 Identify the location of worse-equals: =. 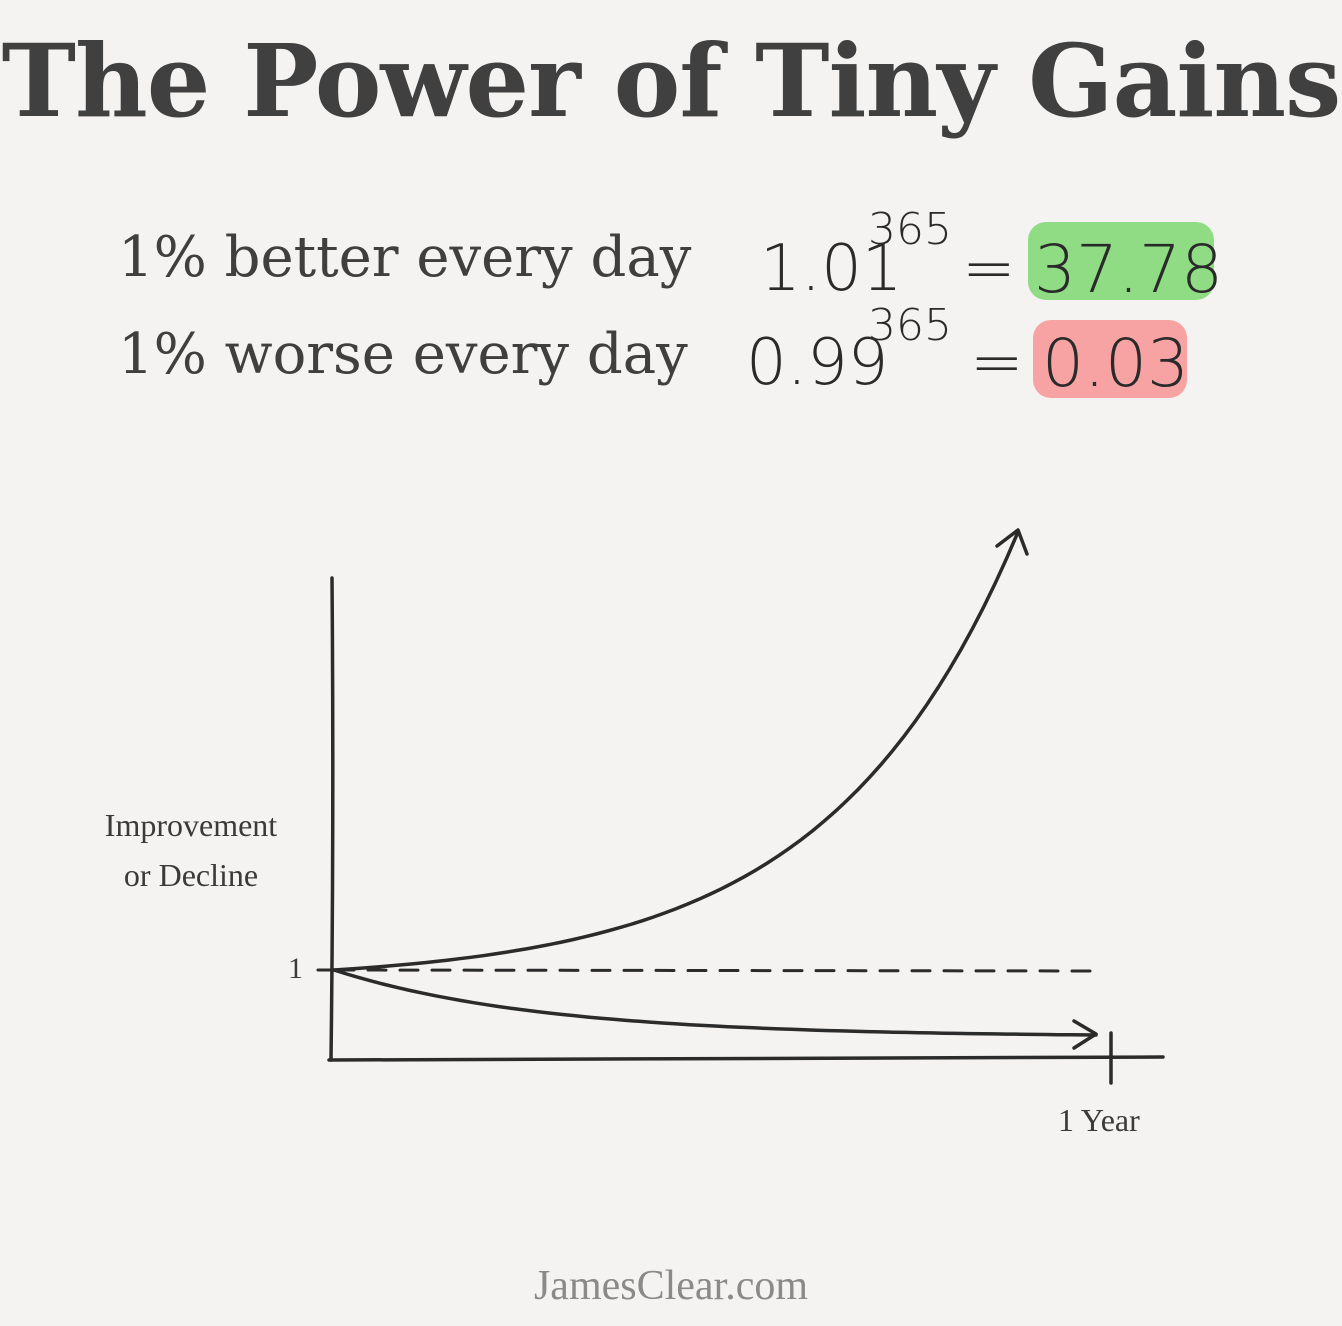
(997, 363).